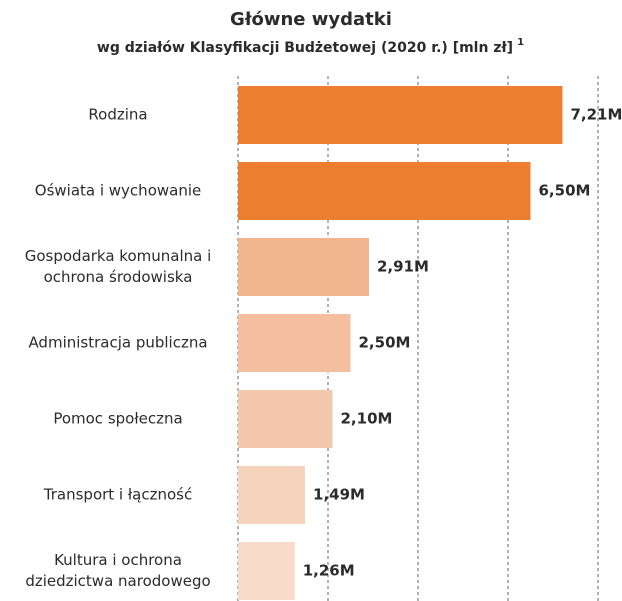 Image resolution: width=622 pixels, height=601 pixels. Describe the element at coordinates (118, 342) in the screenshot. I see `category-label: Administracja publiczna` at that location.